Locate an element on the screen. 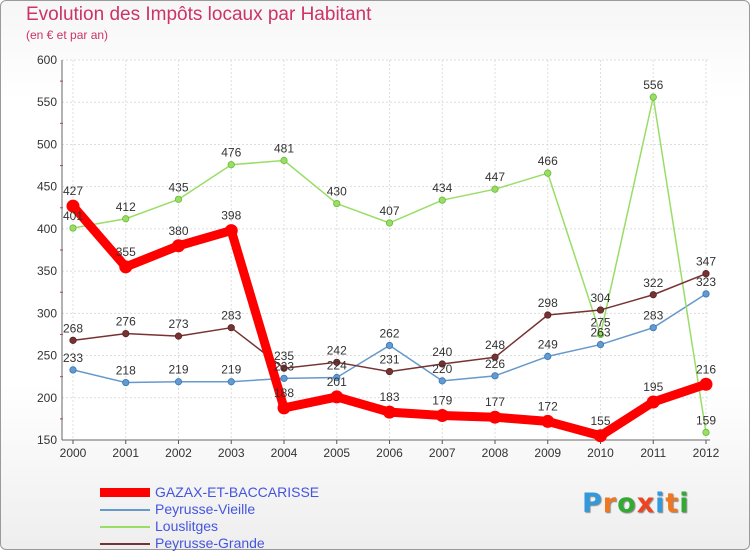  data-label: 435 is located at coordinates (178, 187).